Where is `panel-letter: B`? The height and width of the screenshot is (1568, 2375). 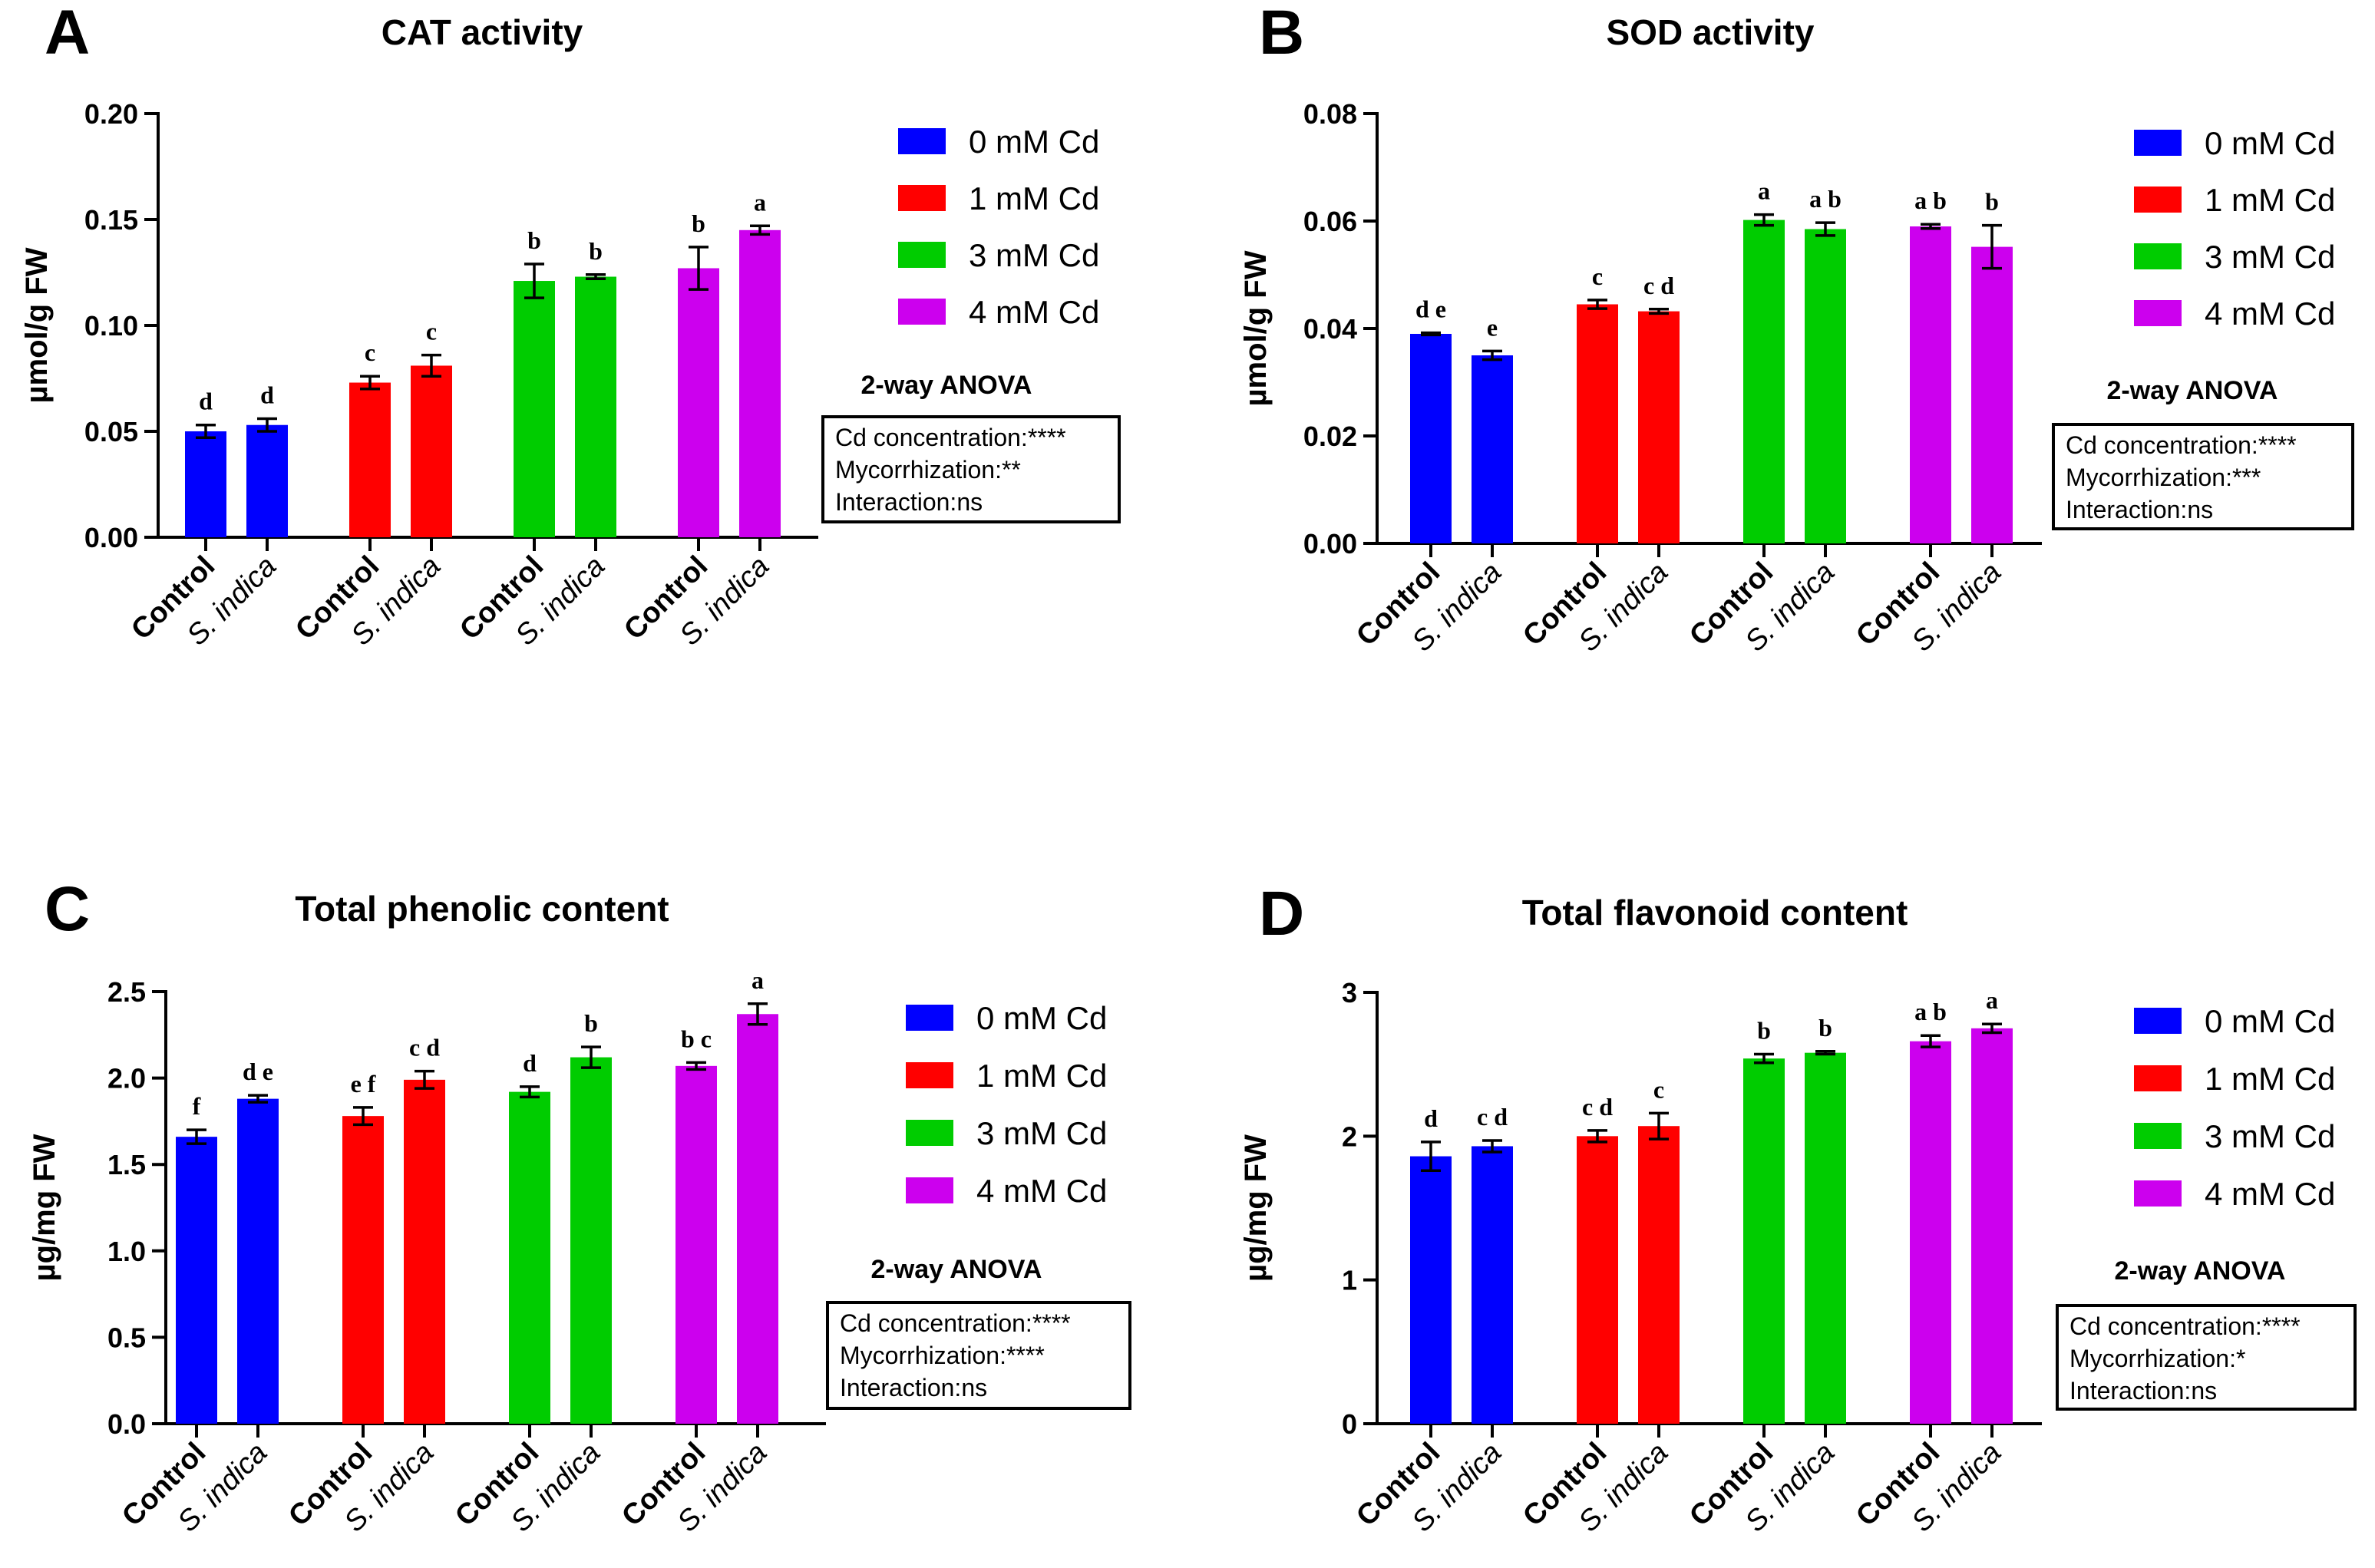
panel-letter: B is located at coordinates (1282, 34).